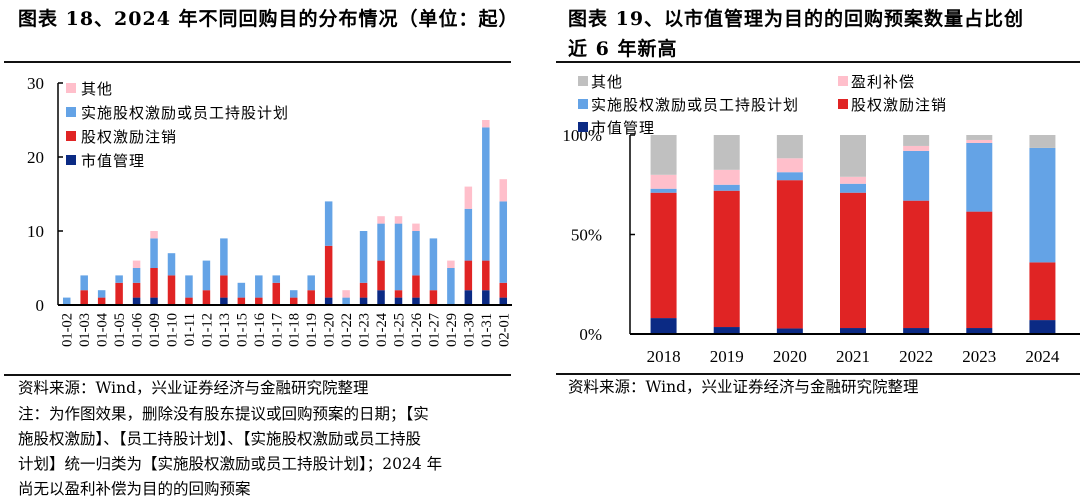  Describe the element at coordinates (129, 137) in the screenshot. I see `legend-label: 股权激励注销` at that location.